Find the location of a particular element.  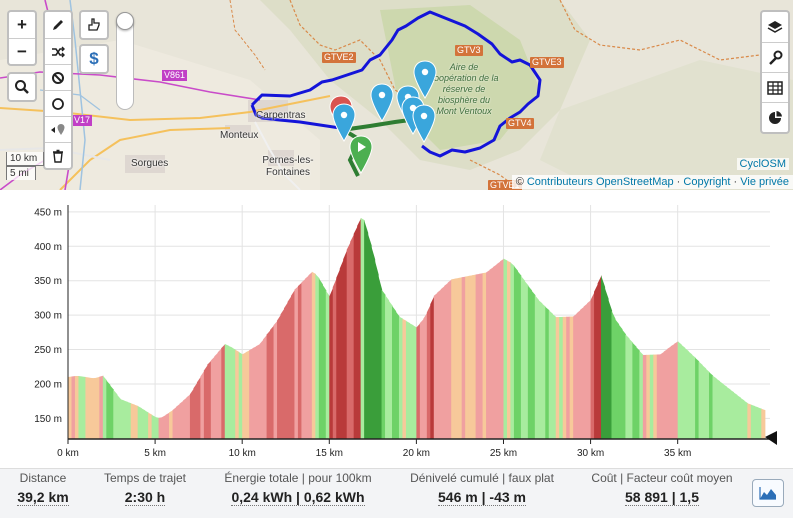

reverse-route-button is located at coordinates (58, 51).